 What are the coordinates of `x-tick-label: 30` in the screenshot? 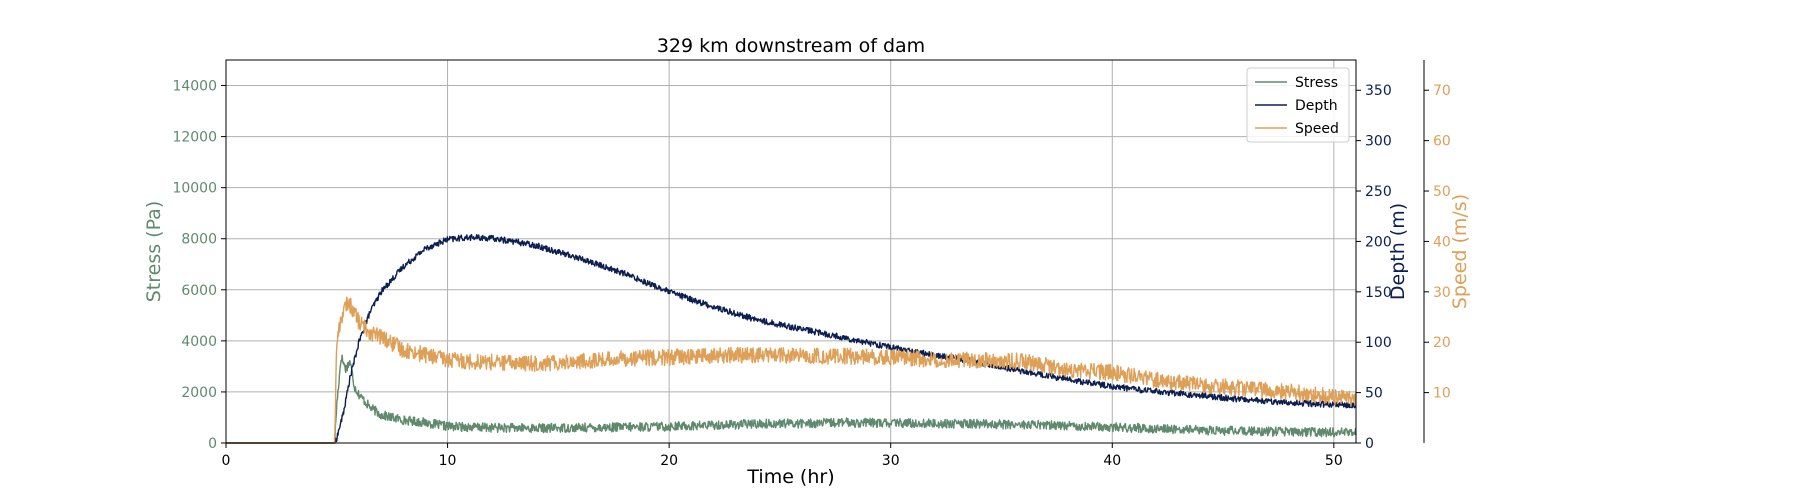 It's located at (891, 461).